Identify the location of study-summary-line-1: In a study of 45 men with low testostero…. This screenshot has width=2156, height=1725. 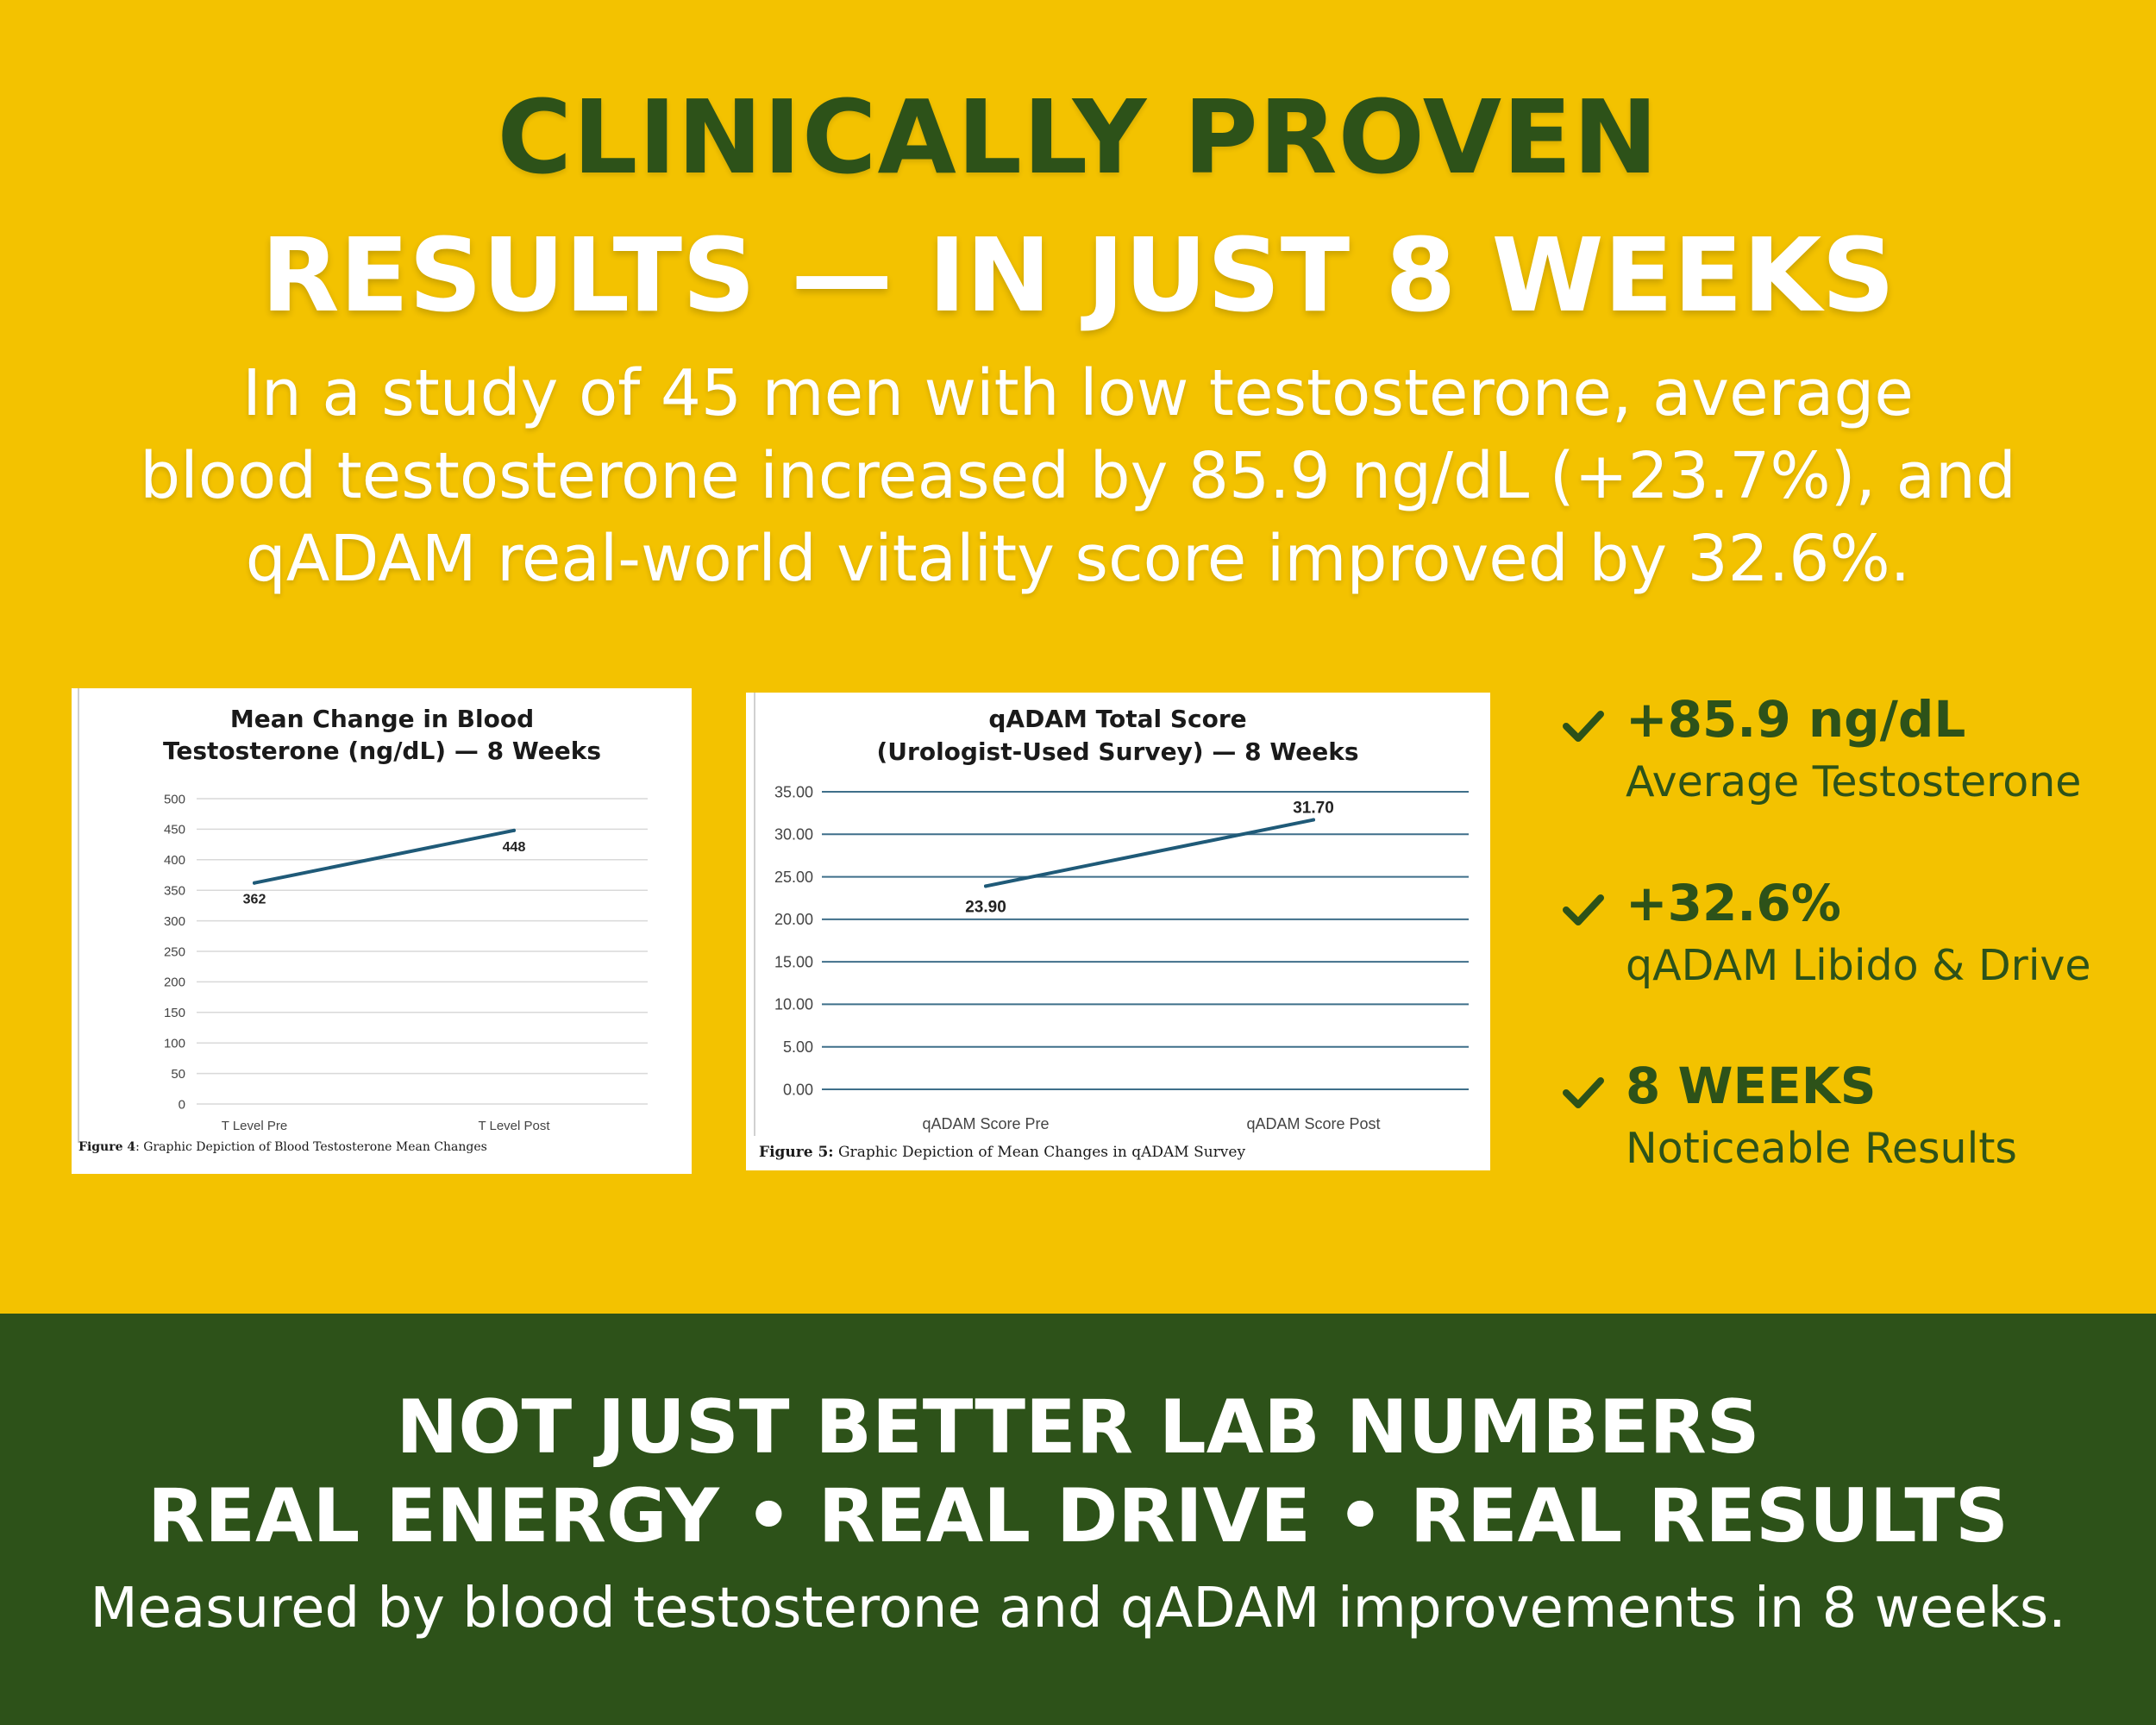
(1078, 393).